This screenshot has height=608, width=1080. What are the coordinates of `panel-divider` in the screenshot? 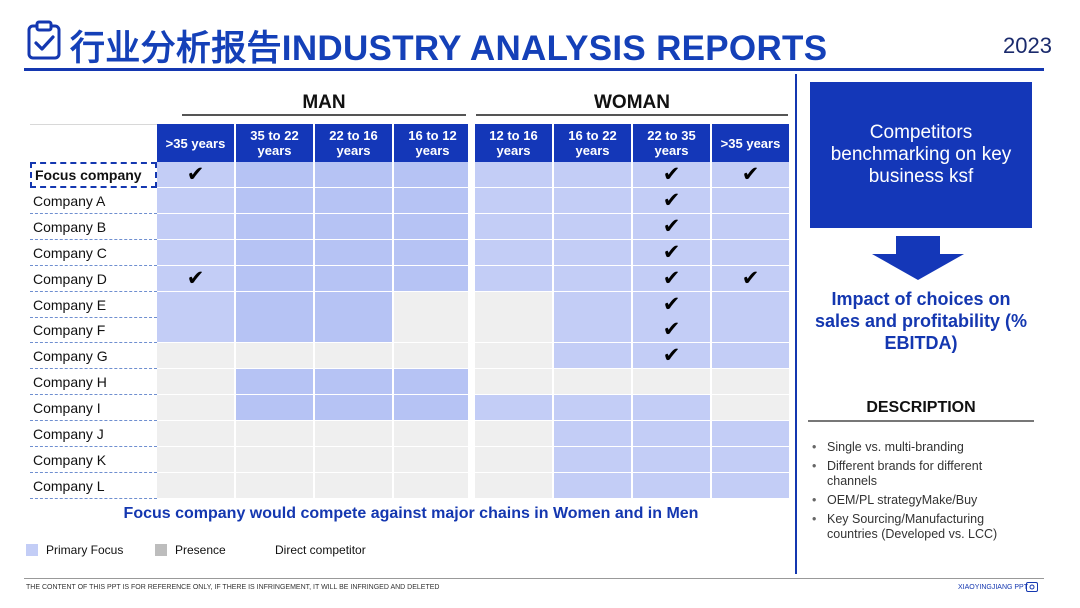 It's located at (796, 324).